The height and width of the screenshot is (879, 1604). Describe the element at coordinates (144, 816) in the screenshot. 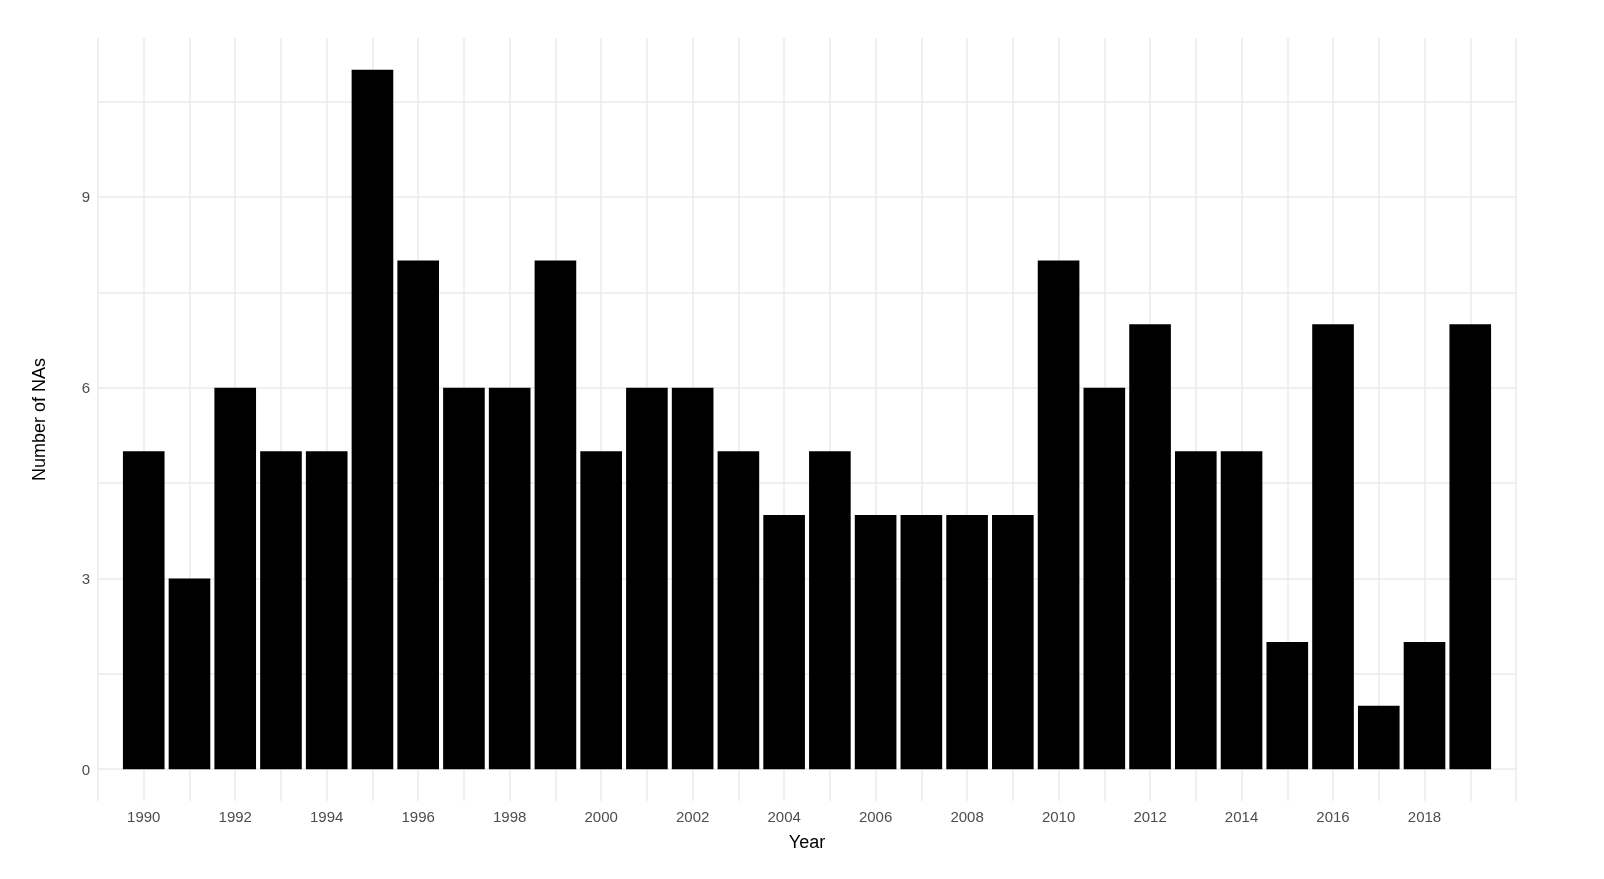

I see `x-tick-label: 1990` at that location.